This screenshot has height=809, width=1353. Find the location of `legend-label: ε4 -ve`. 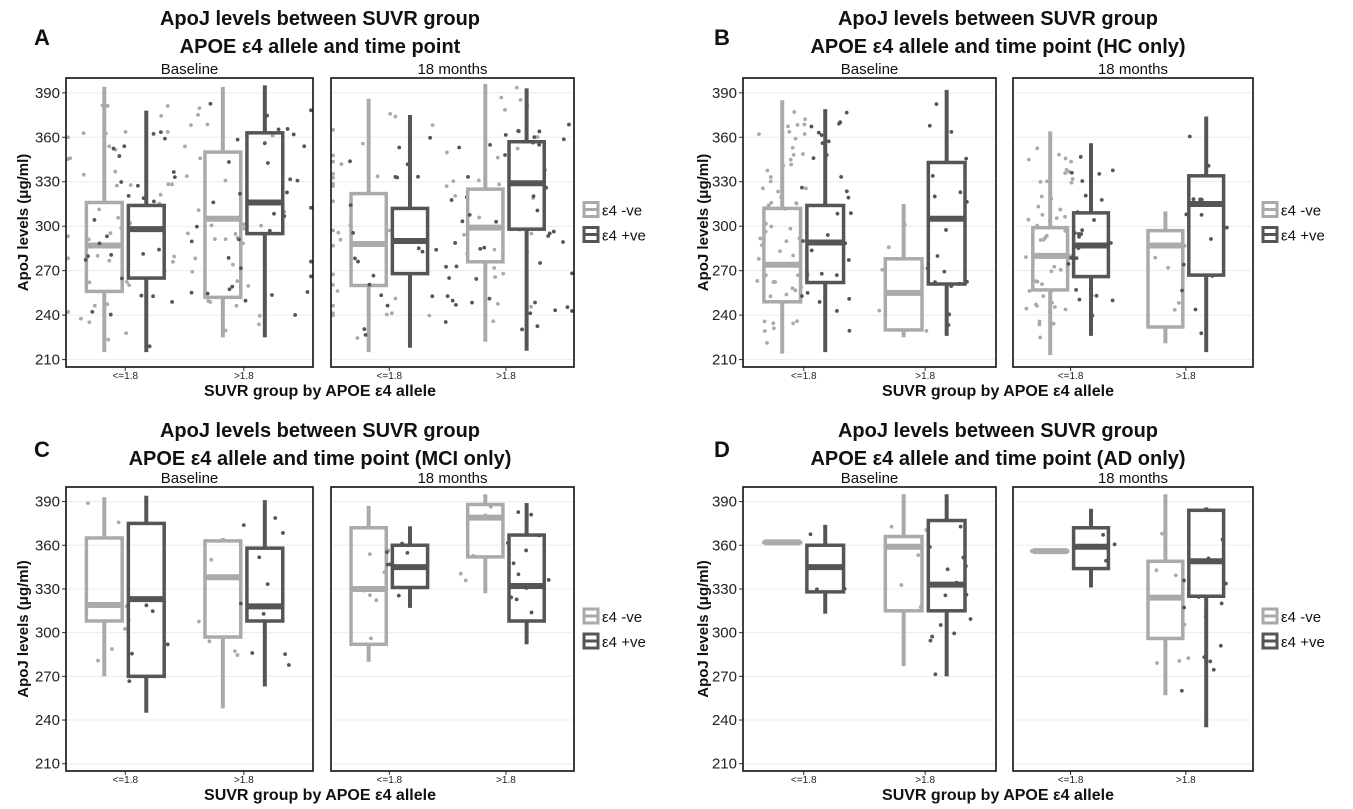

legend-label: ε4 -ve is located at coordinates (622, 617).